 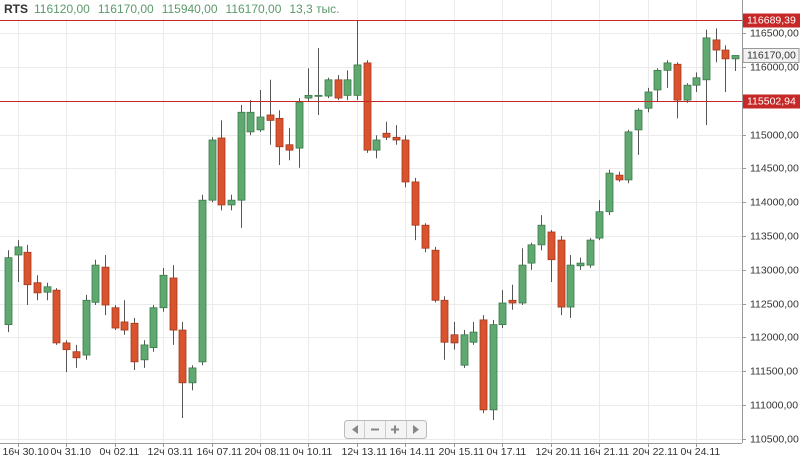 What do you see at coordinates (313, 452) in the screenshot?
I see `x-tick-label: 0ч 10.11` at bounding box center [313, 452].